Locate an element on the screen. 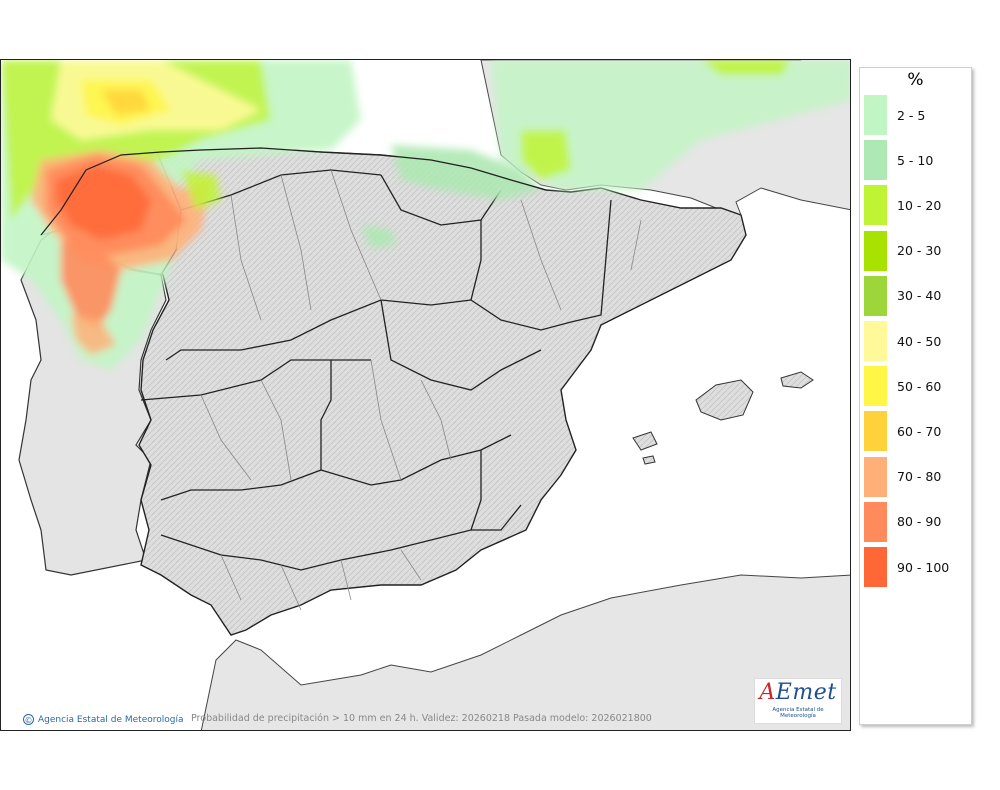 This screenshot has height=790, width=1000. iberia-coastline is located at coordinates (293, 191).